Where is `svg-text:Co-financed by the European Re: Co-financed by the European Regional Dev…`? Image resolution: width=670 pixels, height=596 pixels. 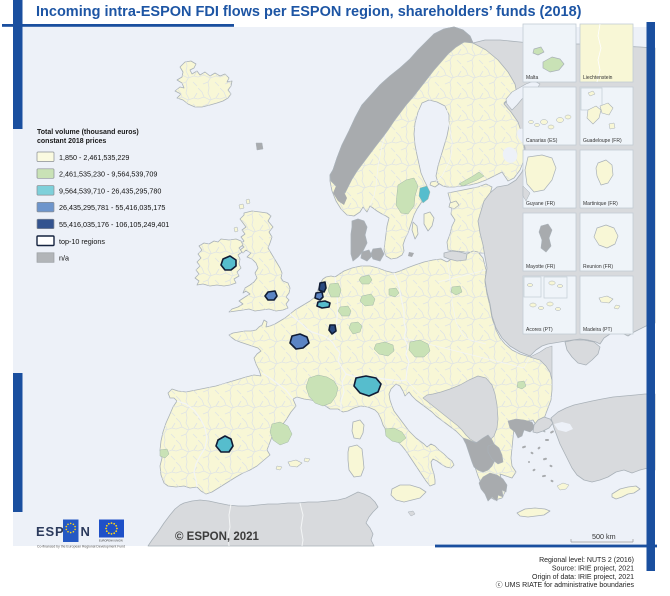
svg-text:Co-financed by the European Re: Co-financed by the European Regional Dev… is located at coordinates (81, 547).